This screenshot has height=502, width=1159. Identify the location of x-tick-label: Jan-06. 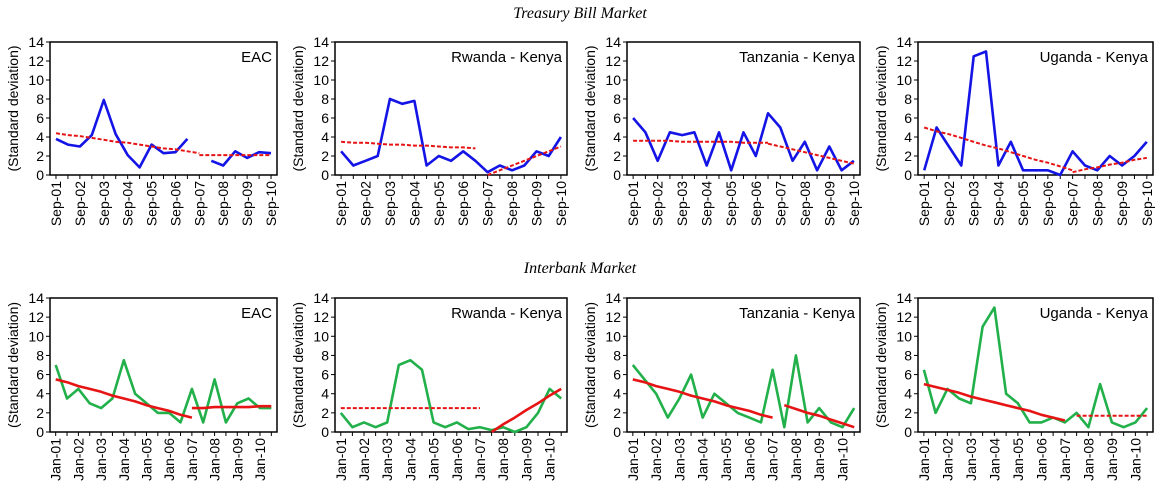
(169, 459).